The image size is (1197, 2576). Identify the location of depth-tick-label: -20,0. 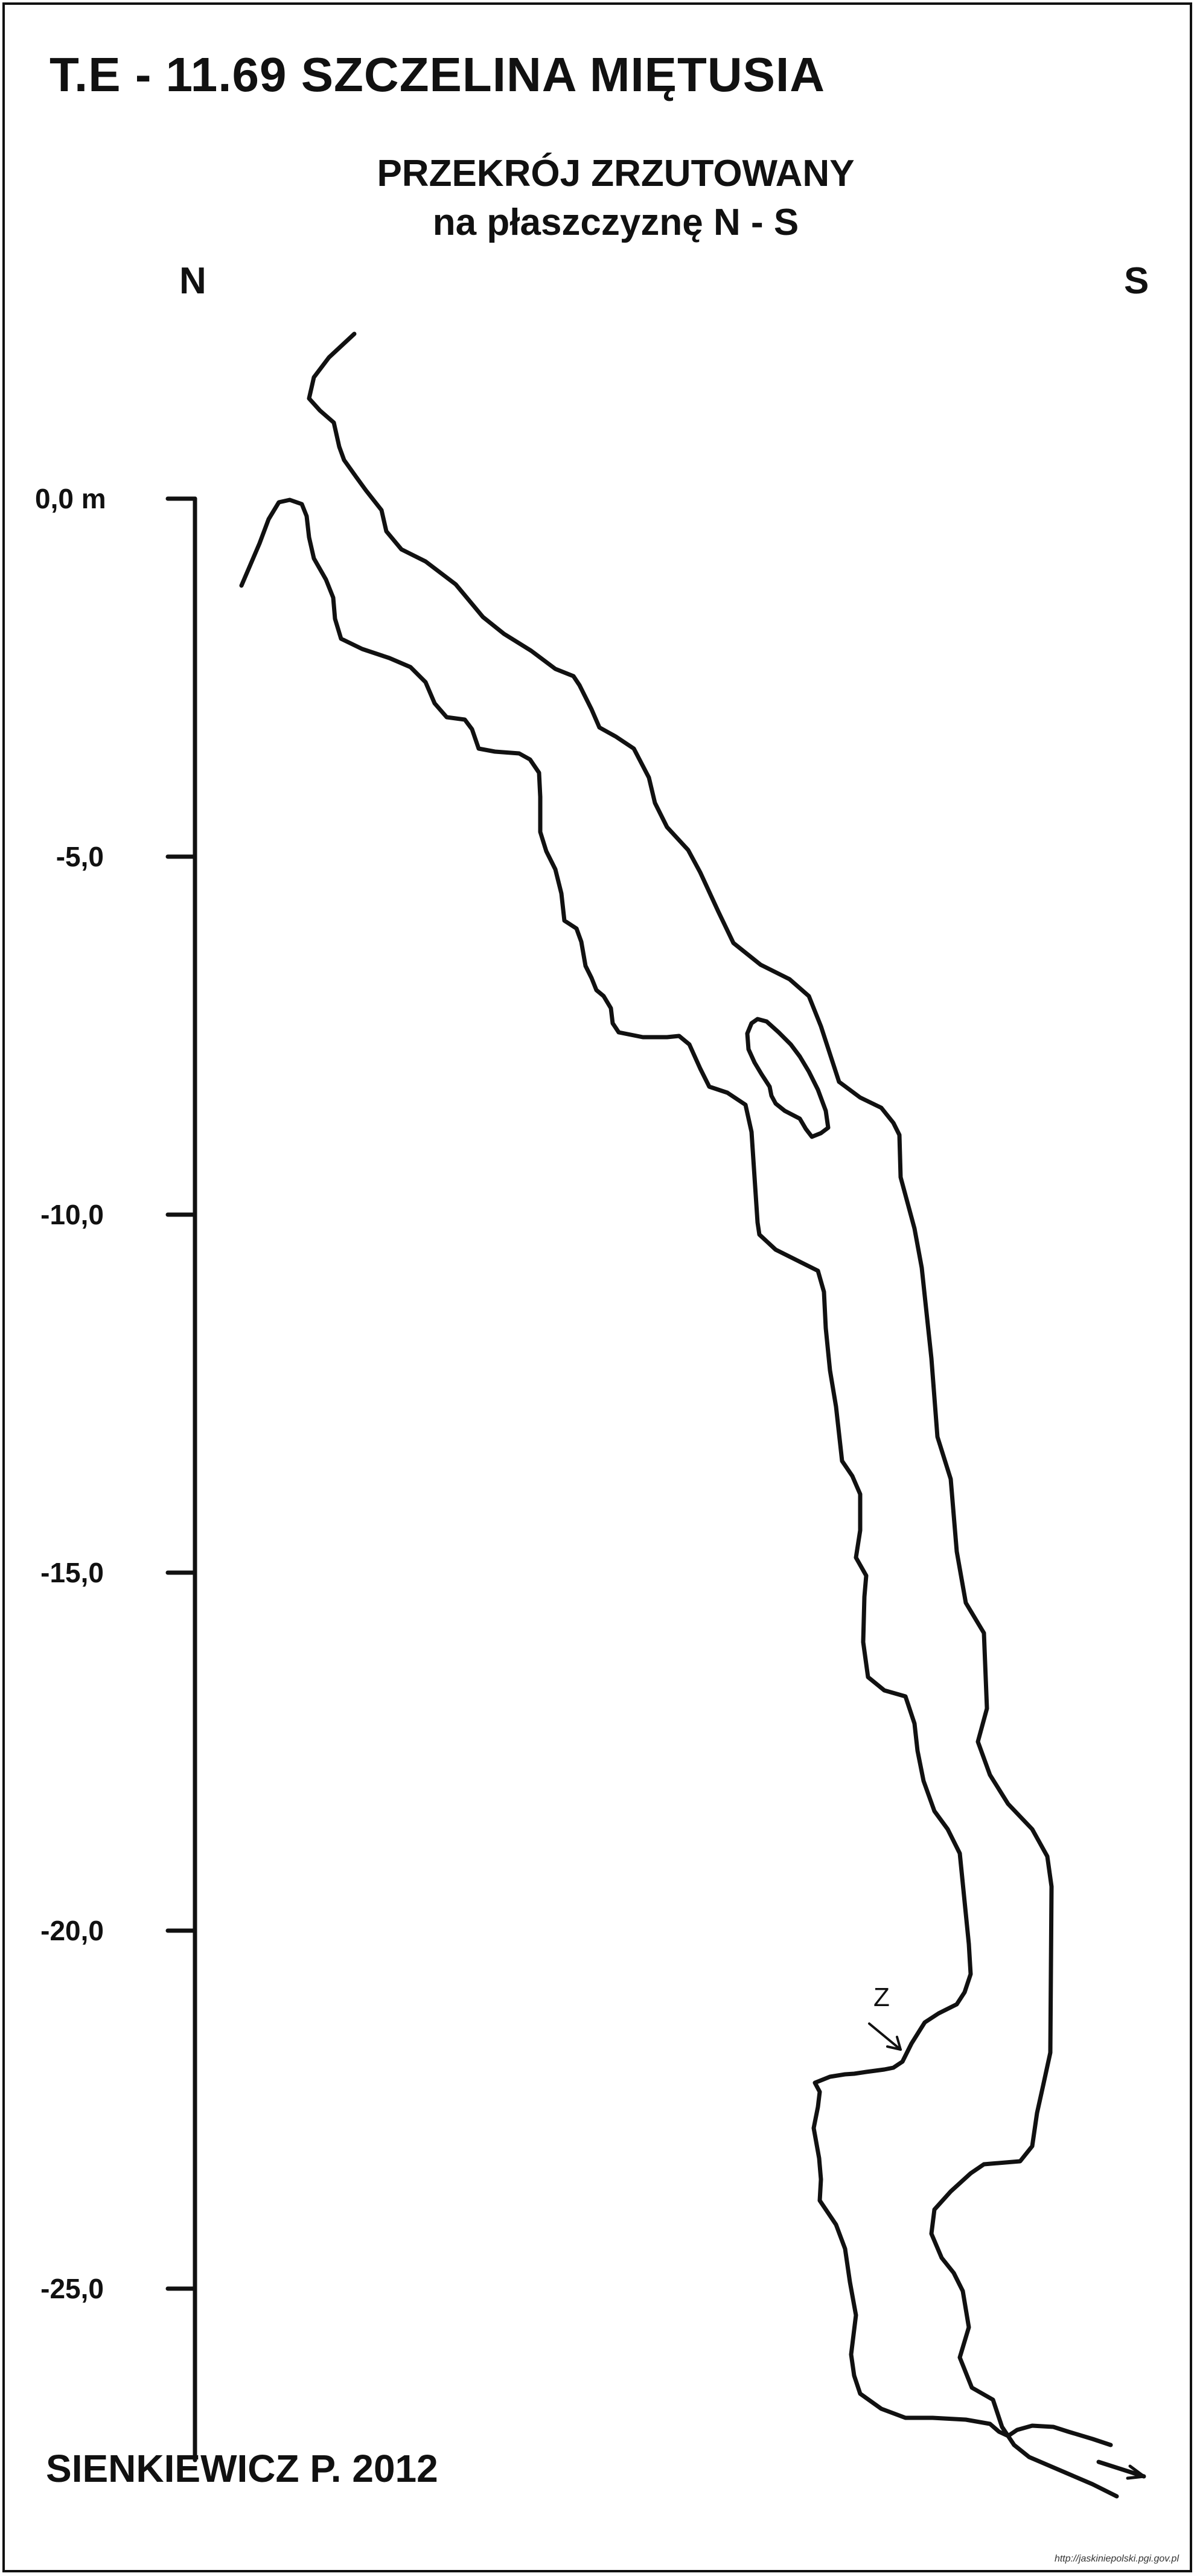
(72, 1931).